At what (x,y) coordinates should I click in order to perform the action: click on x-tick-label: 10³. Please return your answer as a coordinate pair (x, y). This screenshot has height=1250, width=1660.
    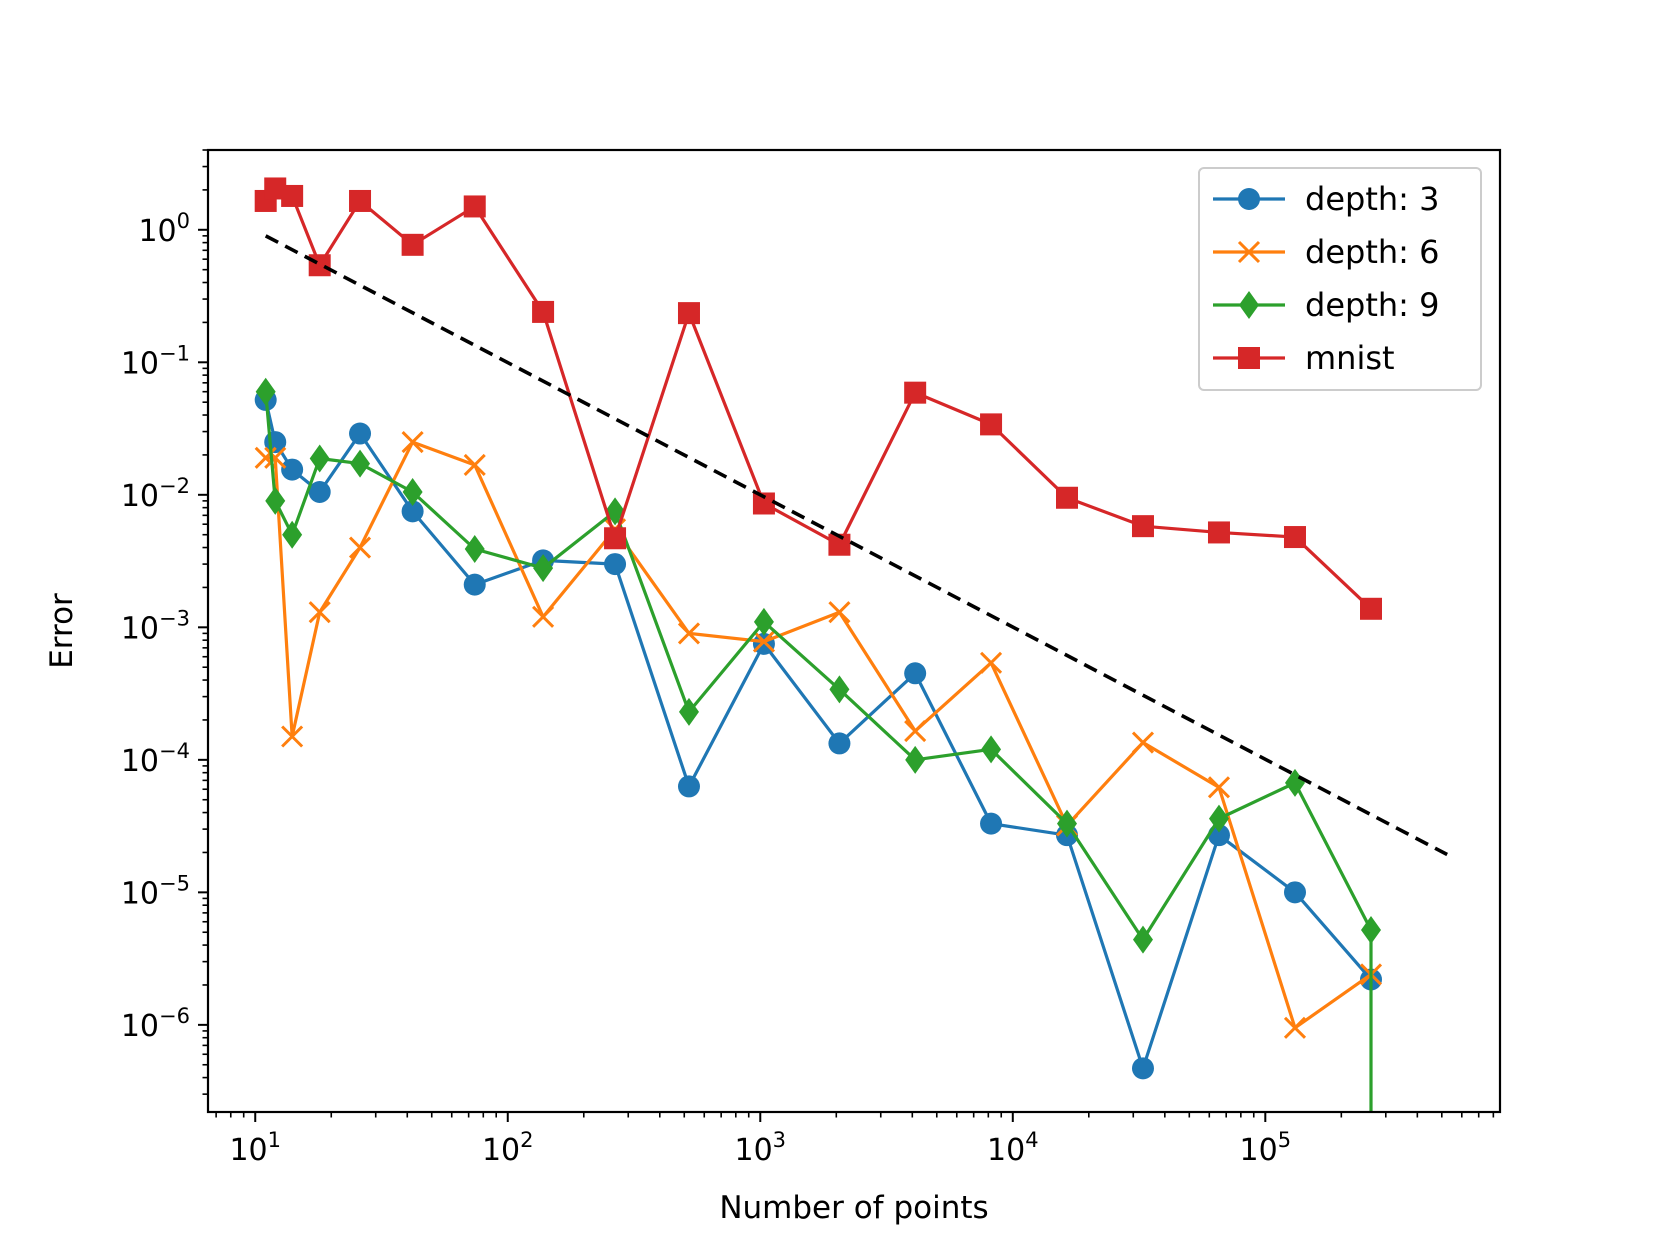
    Looking at the image, I should click on (760, 1148).